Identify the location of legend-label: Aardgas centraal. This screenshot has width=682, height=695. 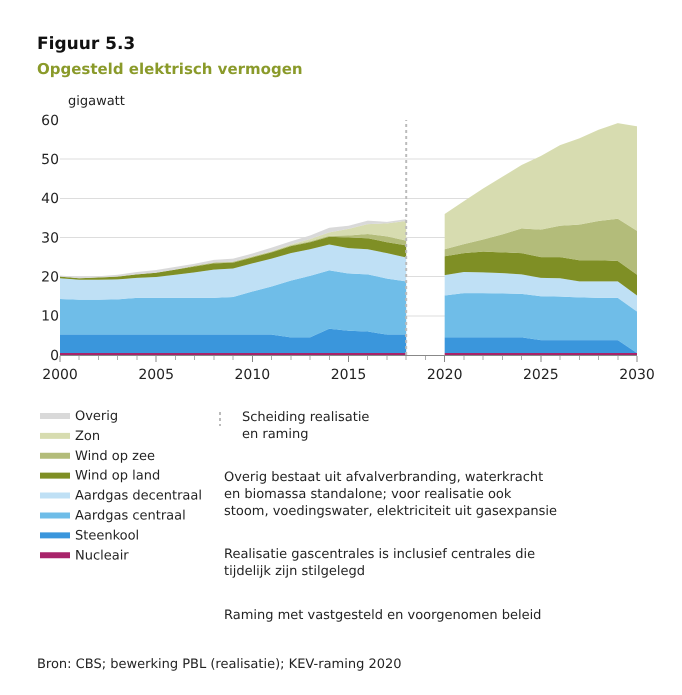
(130, 516).